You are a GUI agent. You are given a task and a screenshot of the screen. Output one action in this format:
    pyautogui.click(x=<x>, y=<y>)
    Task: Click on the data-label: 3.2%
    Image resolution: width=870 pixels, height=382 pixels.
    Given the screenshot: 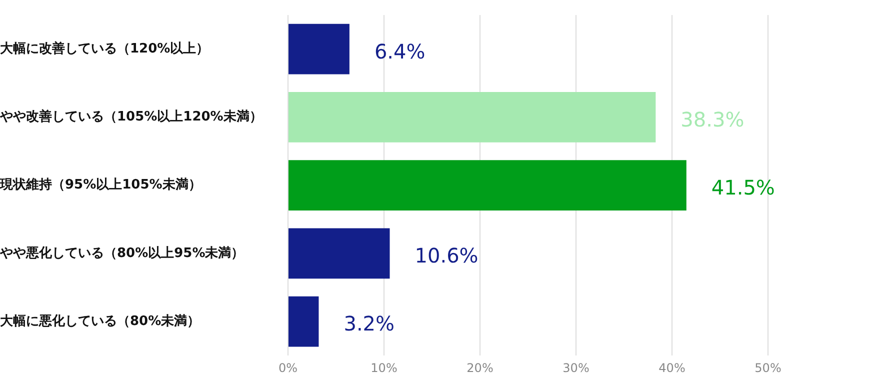 What is the action you would take?
    pyautogui.click(x=369, y=324)
    